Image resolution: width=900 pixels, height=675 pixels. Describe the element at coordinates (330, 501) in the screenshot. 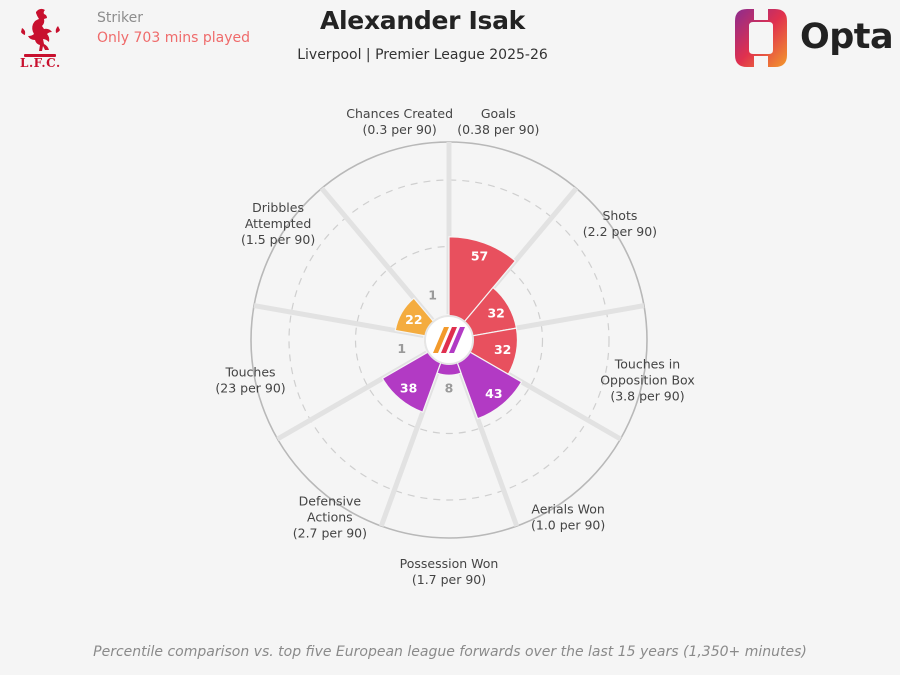

I see `metric-name: Defensive` at that location.